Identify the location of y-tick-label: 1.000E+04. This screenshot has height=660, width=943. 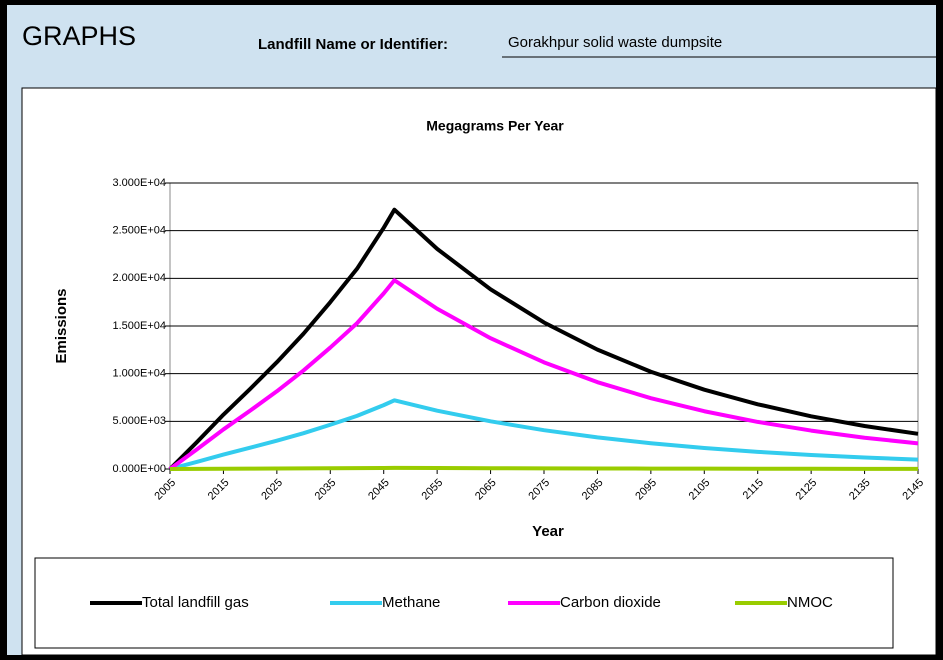
(139, 374).